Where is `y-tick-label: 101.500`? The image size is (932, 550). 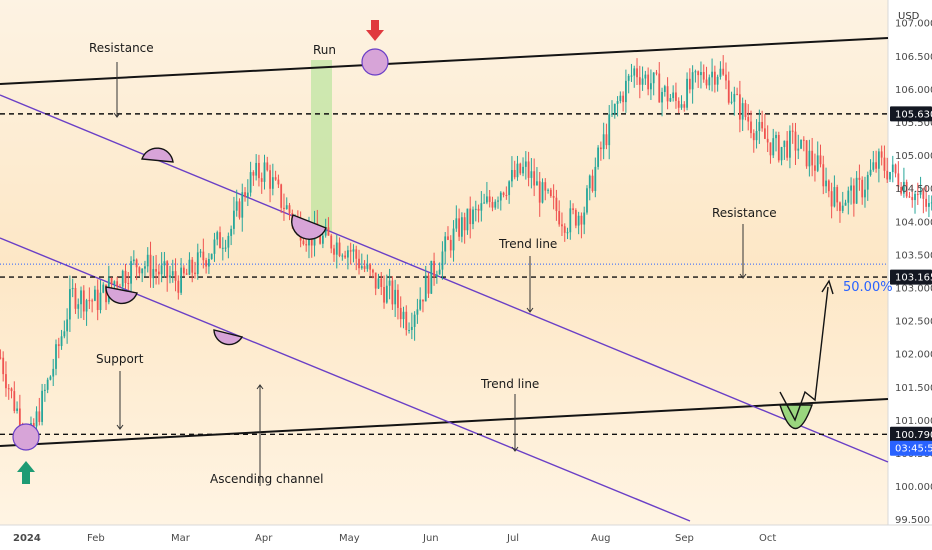
y-tick-label: 101.500 is located at coordinates (913, 388).